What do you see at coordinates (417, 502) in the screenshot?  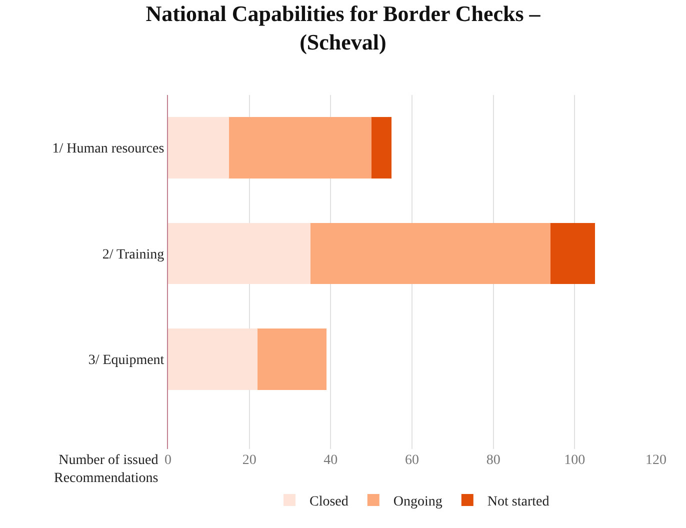 I see `legend-label: Ongoing` at bounding box center [417, 502].